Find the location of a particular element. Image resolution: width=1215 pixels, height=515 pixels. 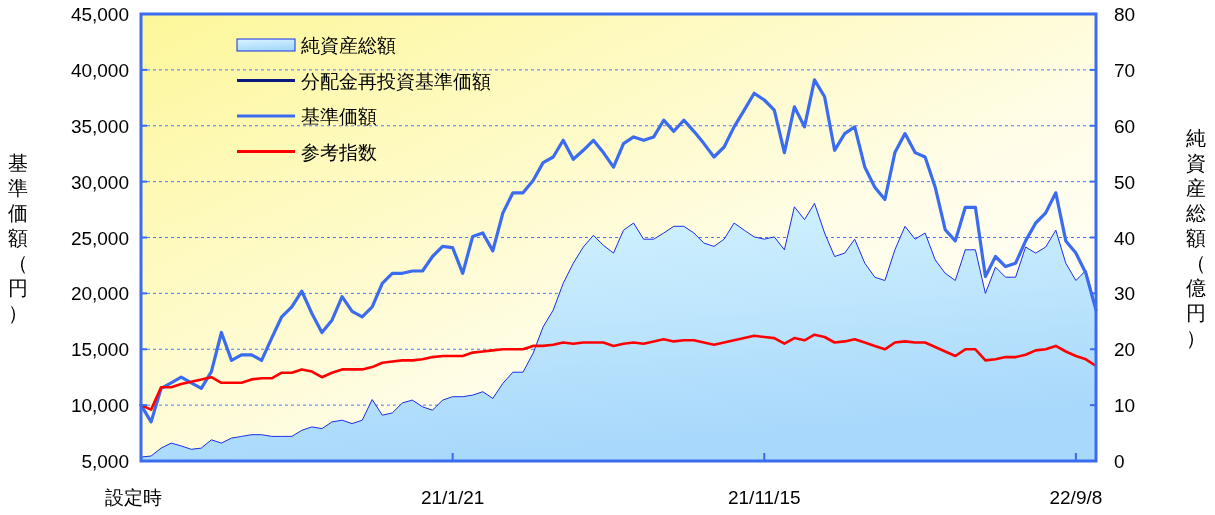

y-tick-label: 40,000 is located at coordinates (99, 70).